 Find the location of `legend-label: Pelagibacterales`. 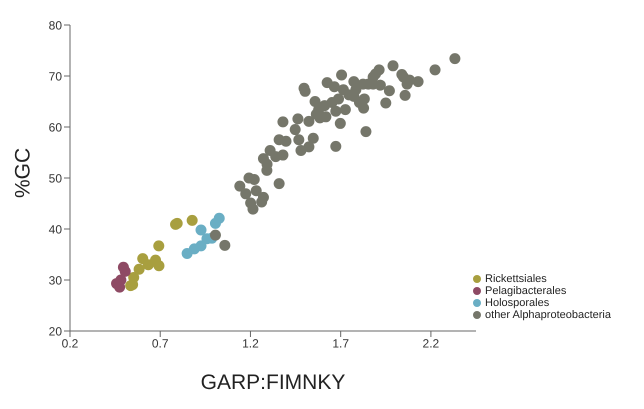

legend-label: Pelagibacterales is located at coordinates (525, 291).